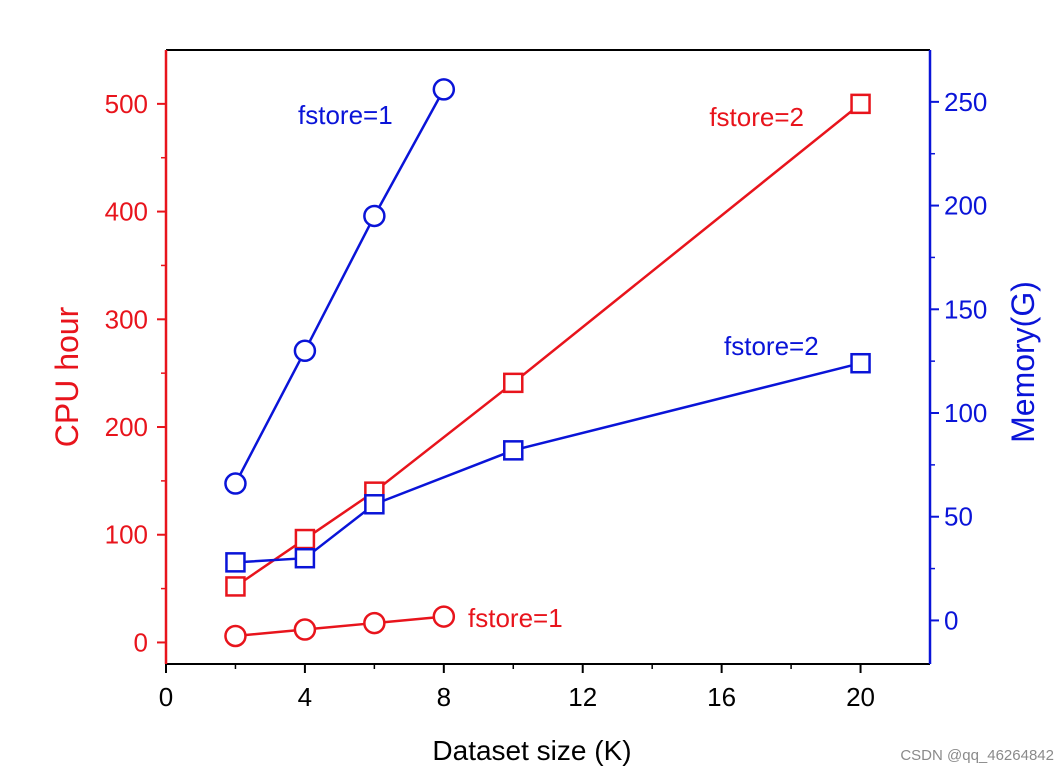 This screenshot has height=772, width=1060. I want to click on left-y-tick-label: 500, so click(126, 104).